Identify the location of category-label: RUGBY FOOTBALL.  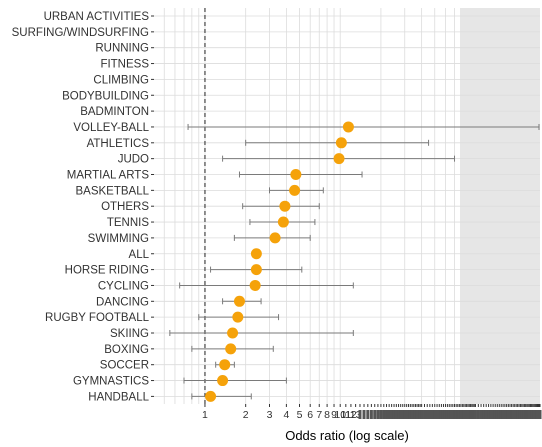
(97, 318).